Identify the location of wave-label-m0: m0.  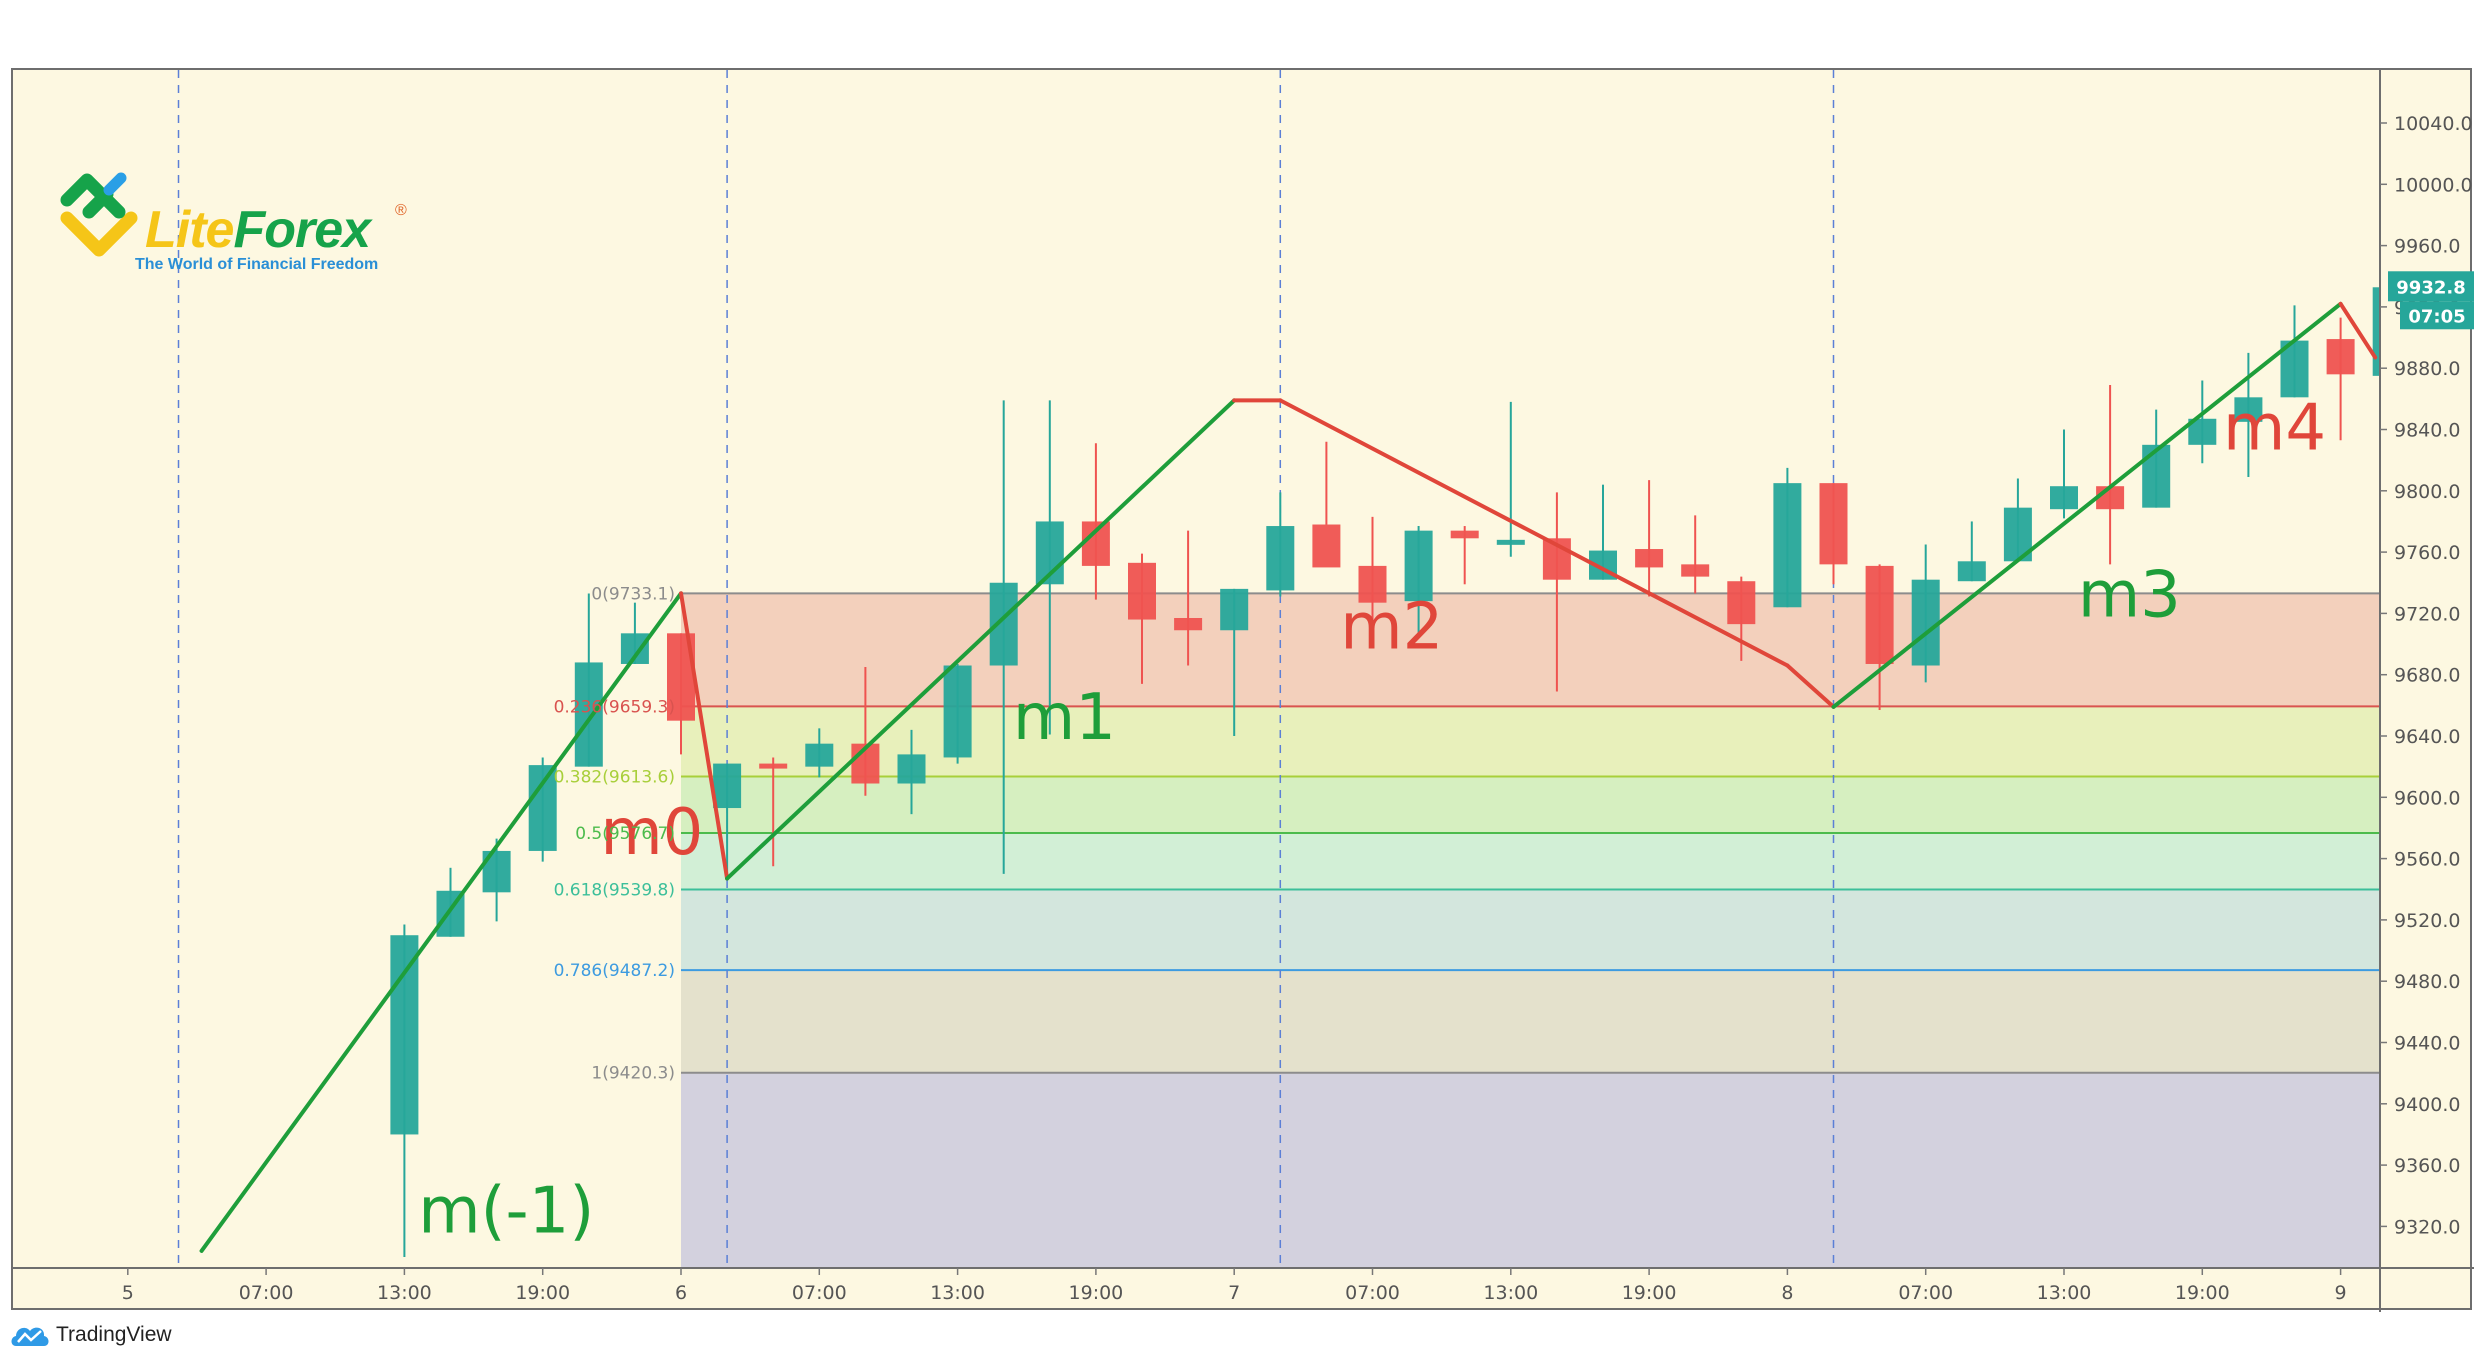
(651, 833).